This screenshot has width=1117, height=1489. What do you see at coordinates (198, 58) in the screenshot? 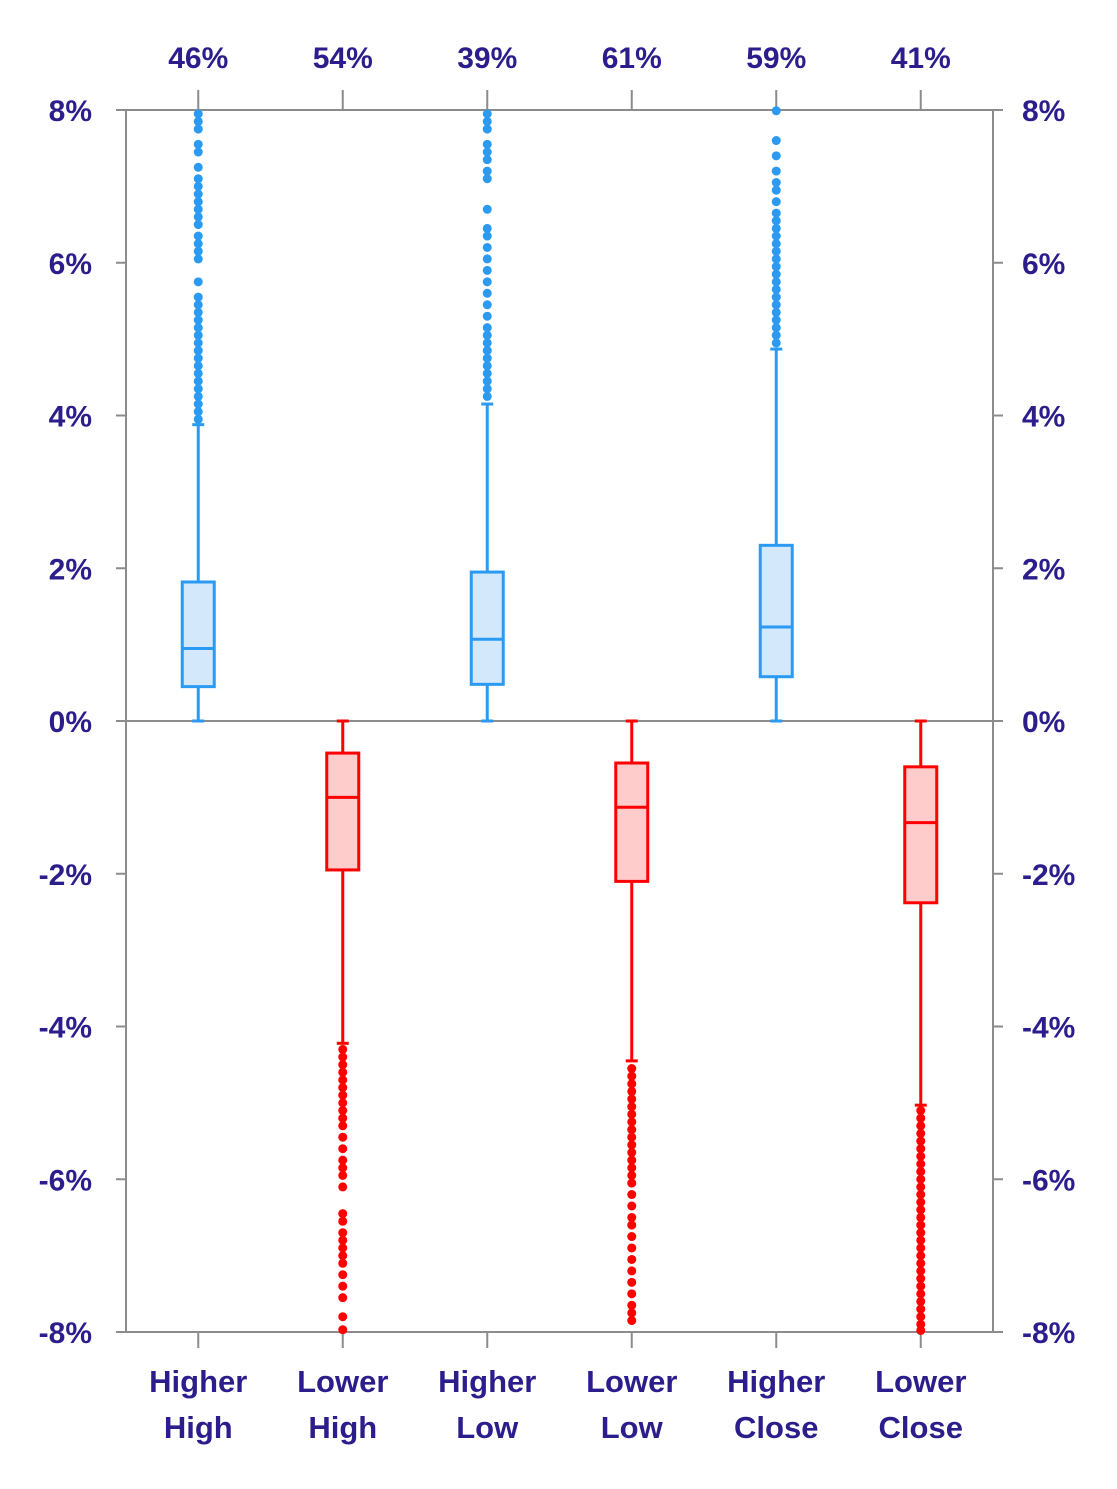
I see `top-percent-label: 46%` at bounding box center [198, 58].